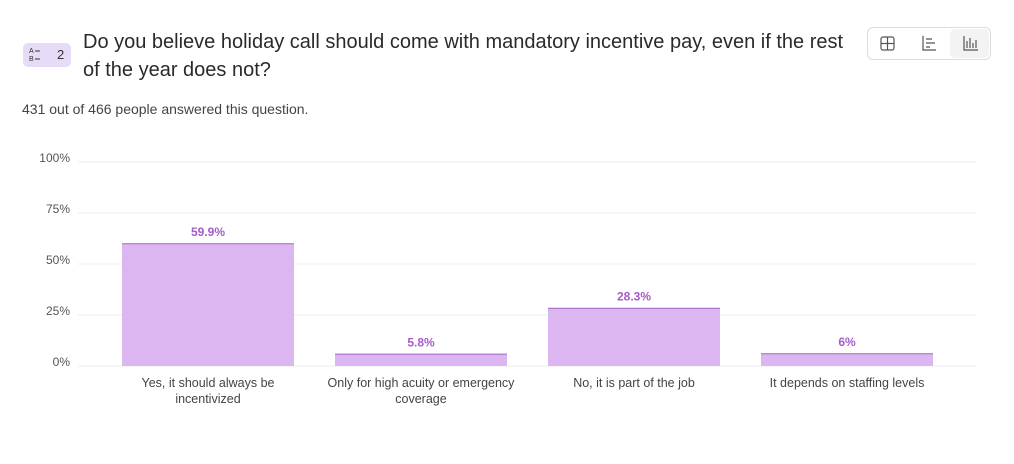  I want to click on x-tick-label: It depends on staffing levels, so click(847, 383).